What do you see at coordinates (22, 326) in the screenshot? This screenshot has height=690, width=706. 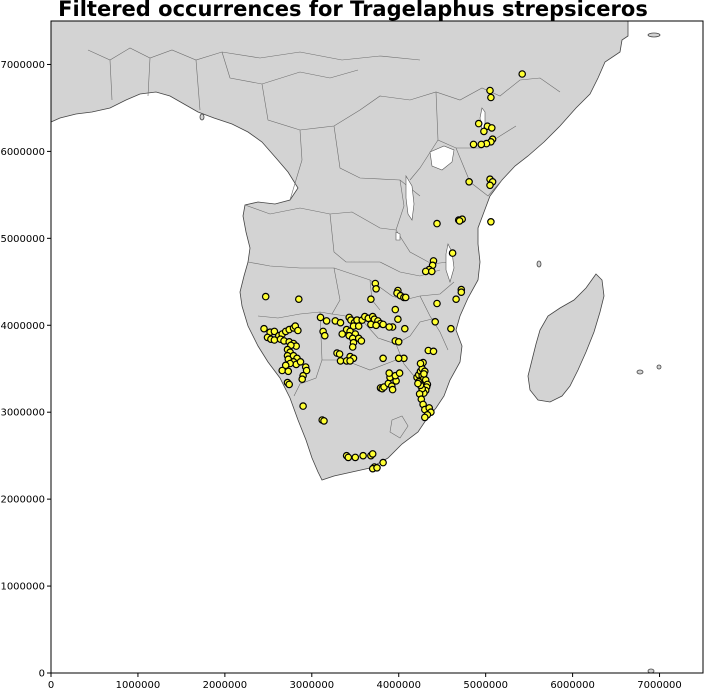 I see `y-tick-label: 4000000` at bounding box center [22, 326].